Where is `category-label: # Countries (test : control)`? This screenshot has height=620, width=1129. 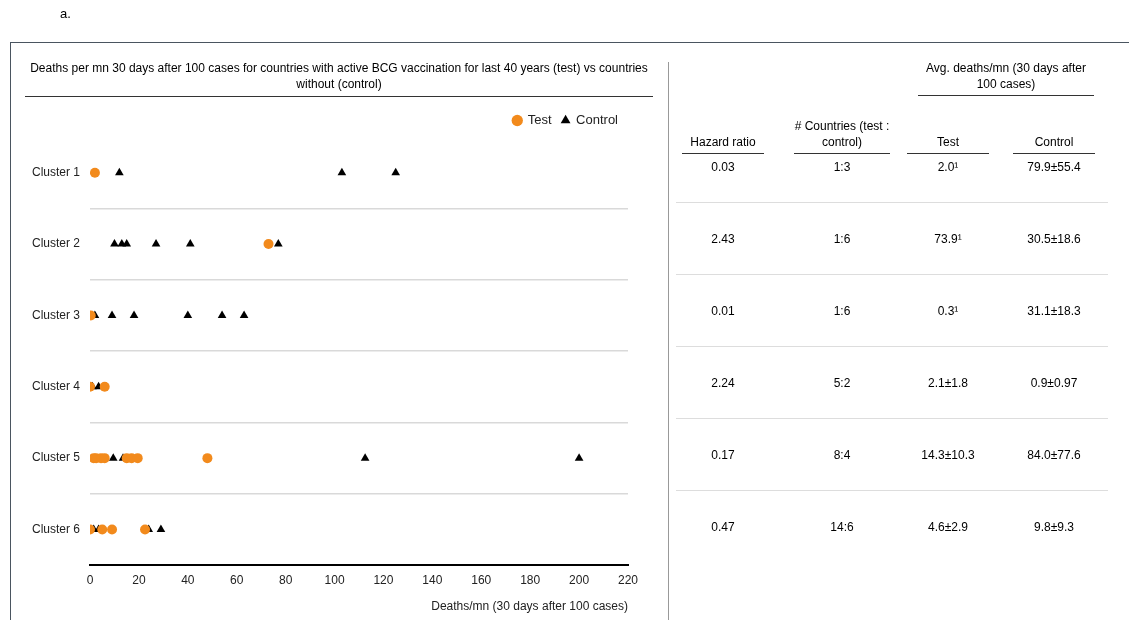
category-label: # Countries (test : control) is located at coordinates (842, 136).